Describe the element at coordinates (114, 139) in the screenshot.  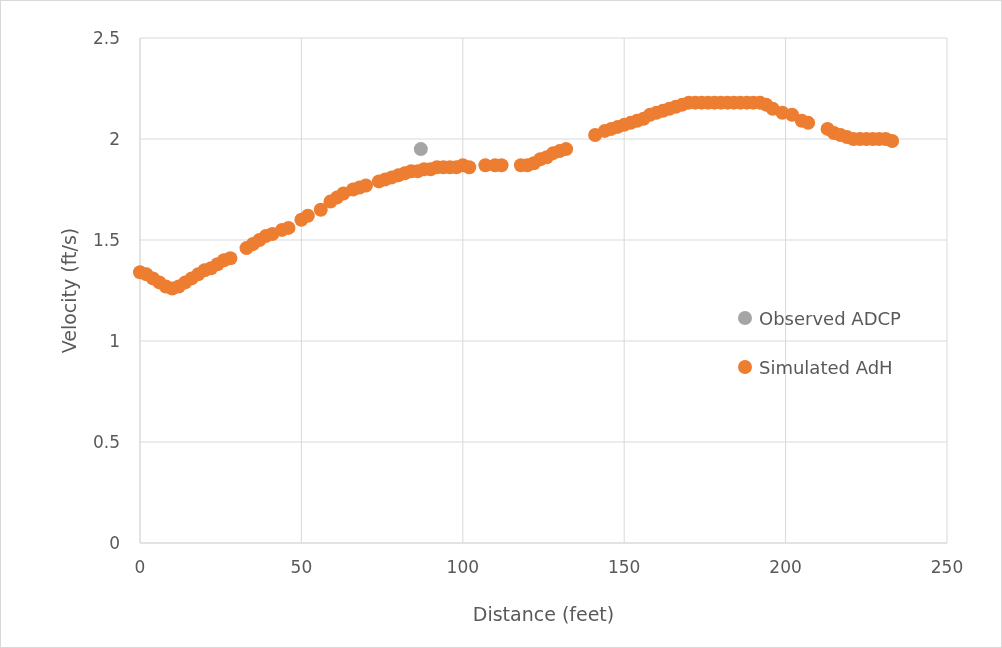
I see `y-tick-label: 2` at that location.